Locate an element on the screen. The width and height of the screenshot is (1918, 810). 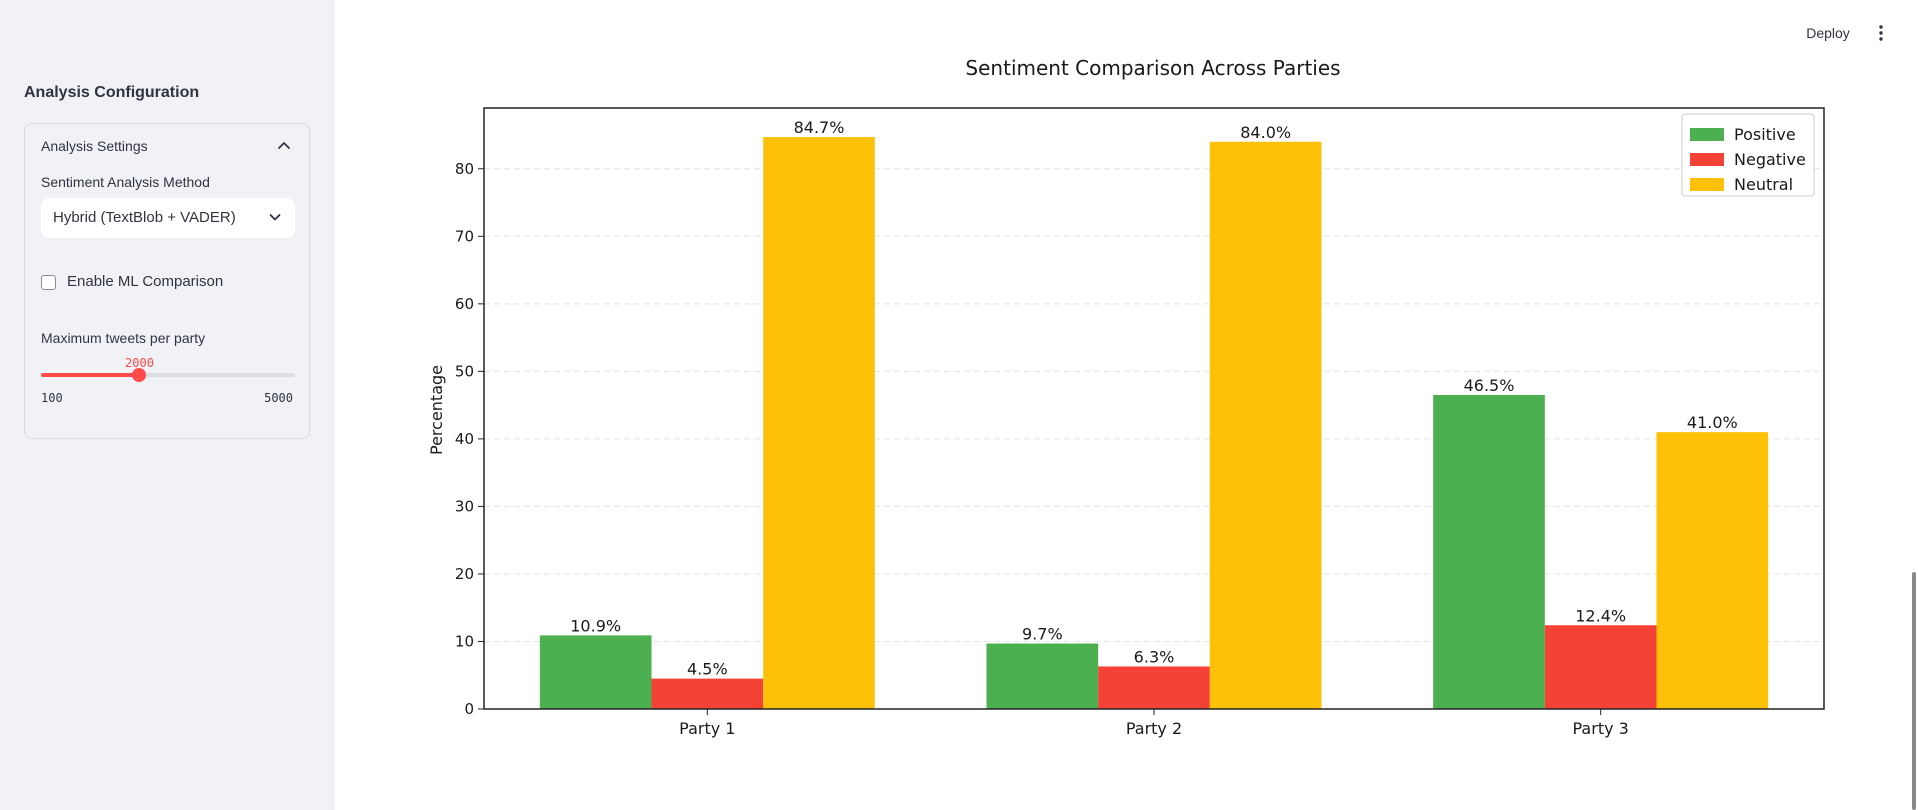
y-ticks: 0 10 20 30 40 50 60 70 80 is located at coordinates (469, 439).